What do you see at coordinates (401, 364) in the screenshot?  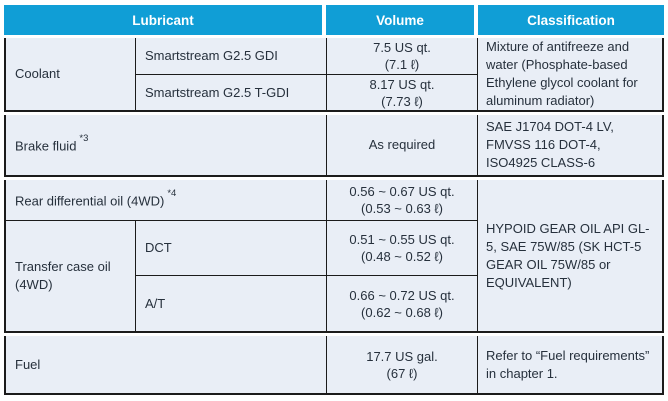 I see `fuel-volume: 17.7 US gal. (67 ℓ)` at bounding box center [401, 364].